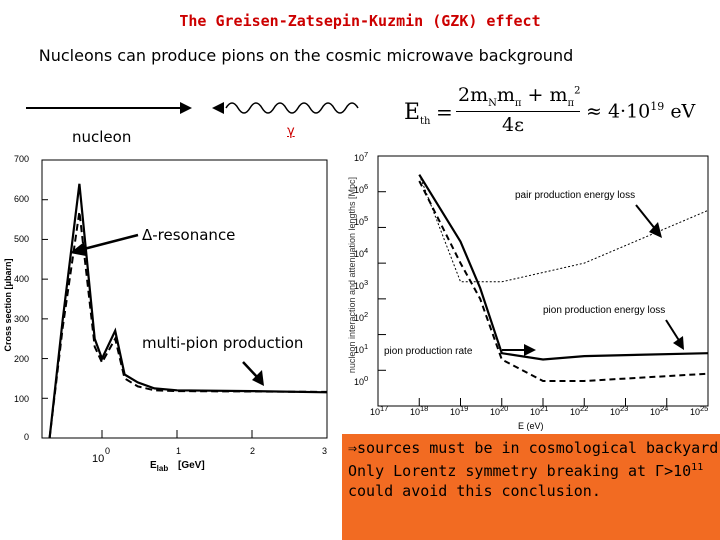 Image resolution: width=720 pixels, height=540 pixels. I want to click on left-ytick: 600, so click(22, 199).